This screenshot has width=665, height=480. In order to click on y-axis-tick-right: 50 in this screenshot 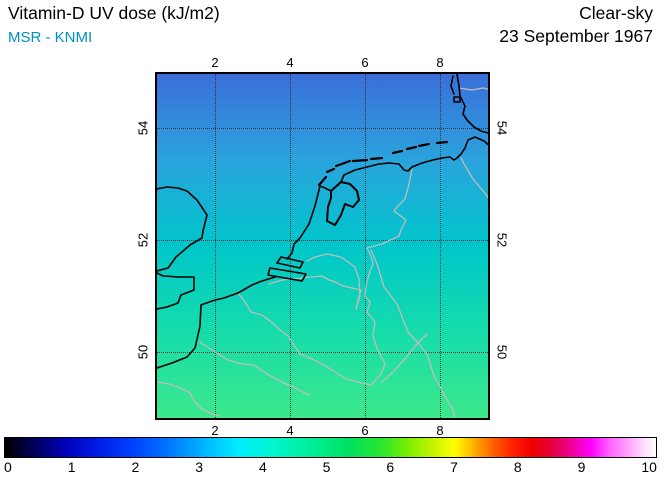, I will do `click(502, 352)`.